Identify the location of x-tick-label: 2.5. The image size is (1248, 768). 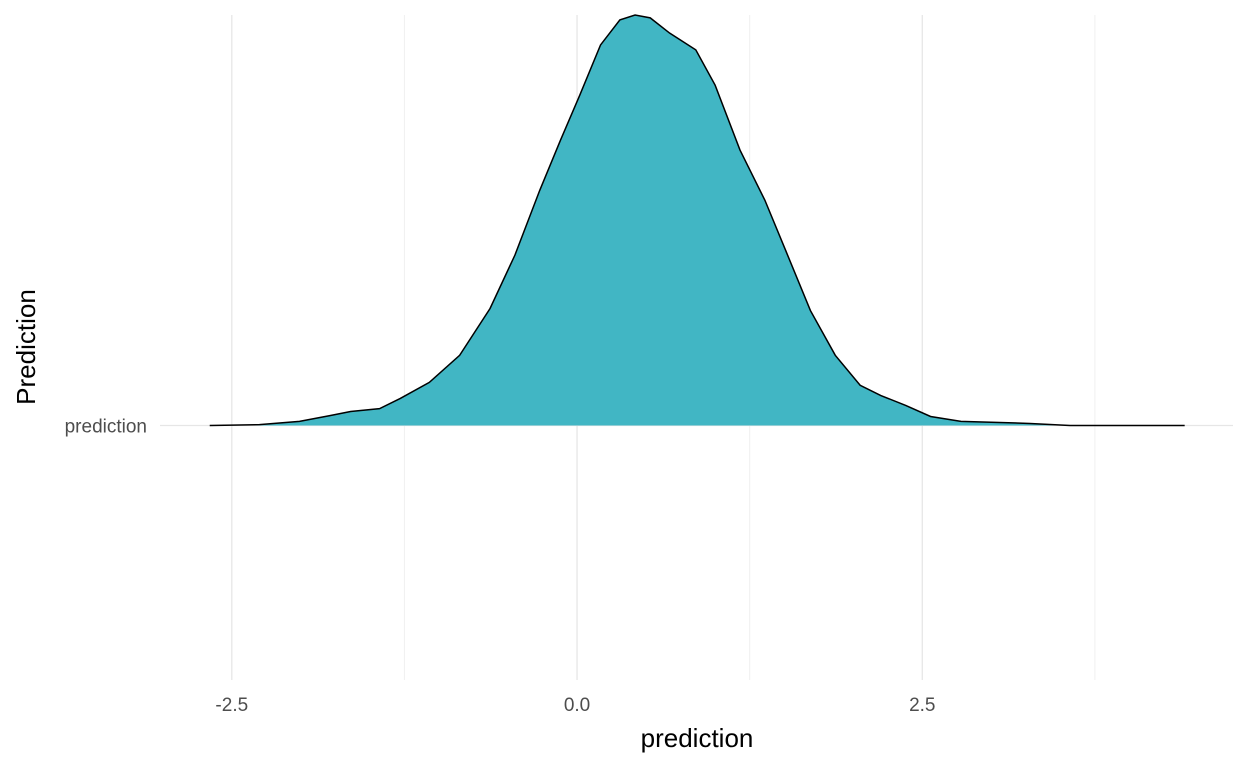
(922, 705).